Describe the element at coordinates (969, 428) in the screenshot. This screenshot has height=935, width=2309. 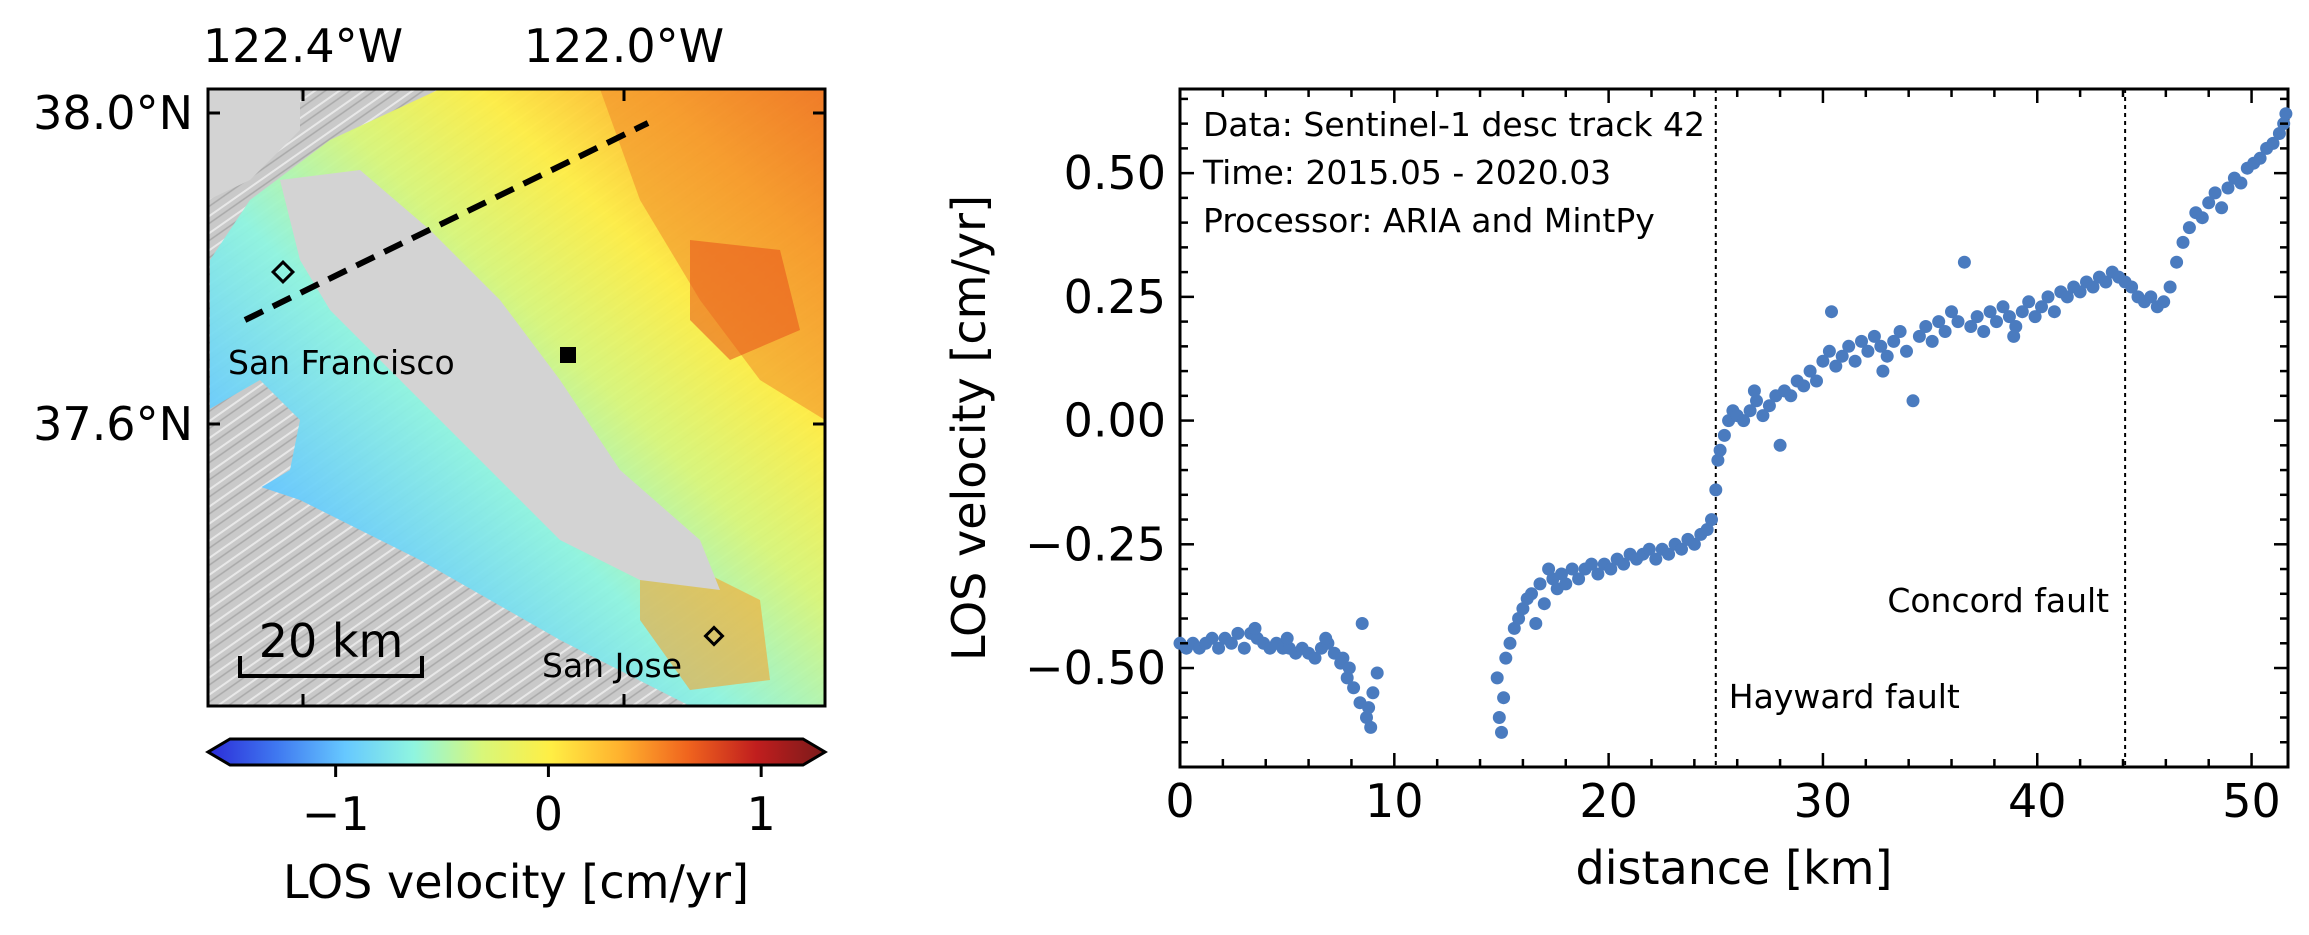
I see `y-axis-label: LOS velocity [cm/yr]` at that location.